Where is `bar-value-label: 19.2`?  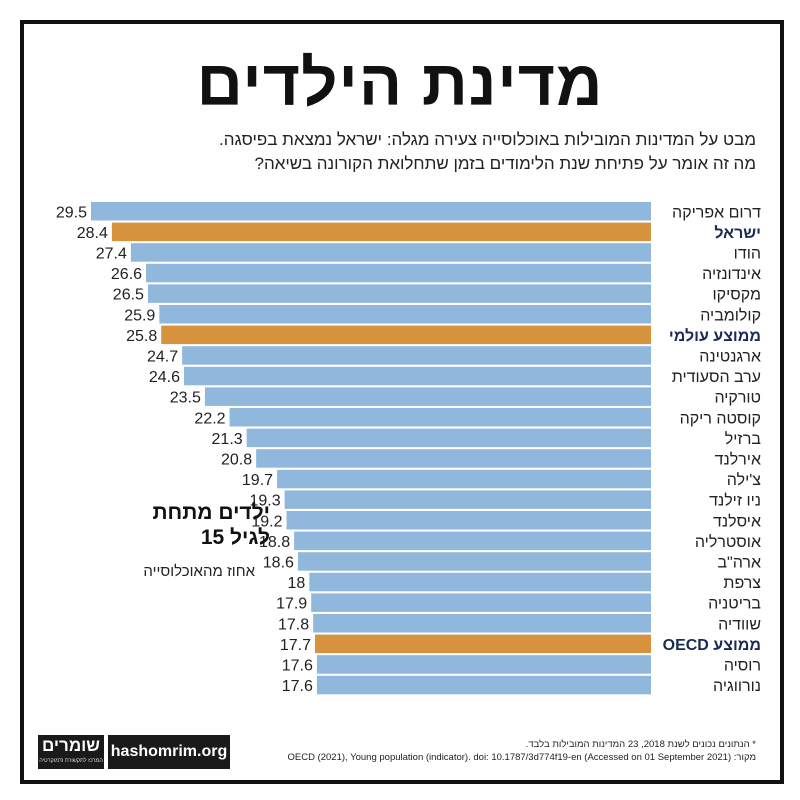
bar-value-label: 19.2 is located at coordinates (266, 521).